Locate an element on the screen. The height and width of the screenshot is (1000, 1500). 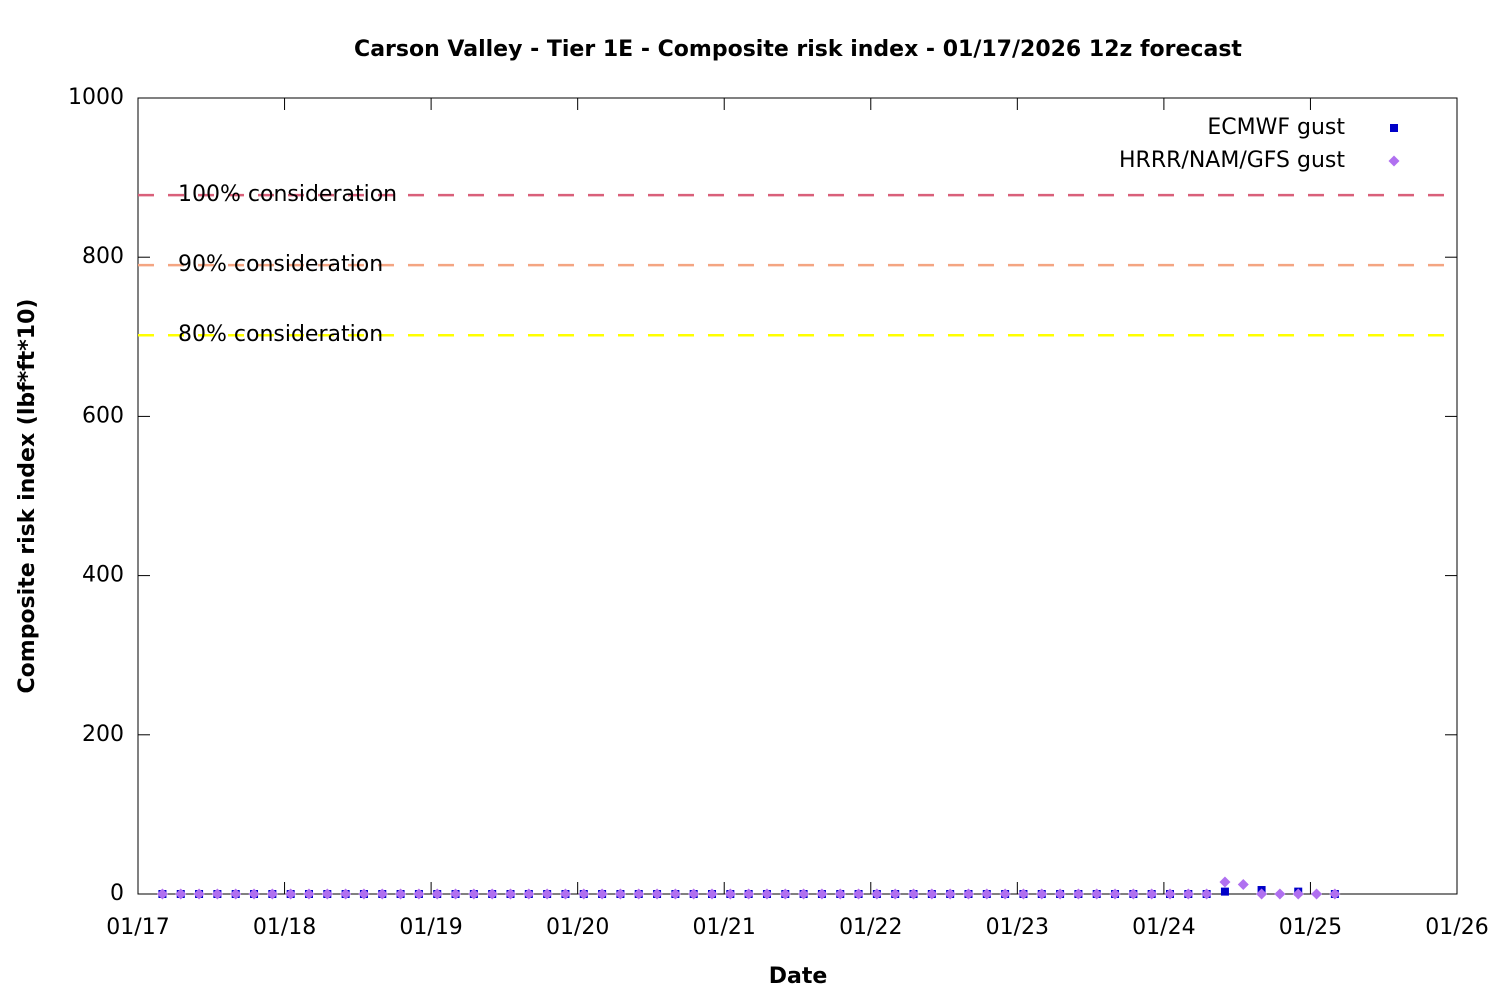
y-tick-label: 400 is located at coordinates (103, 575).